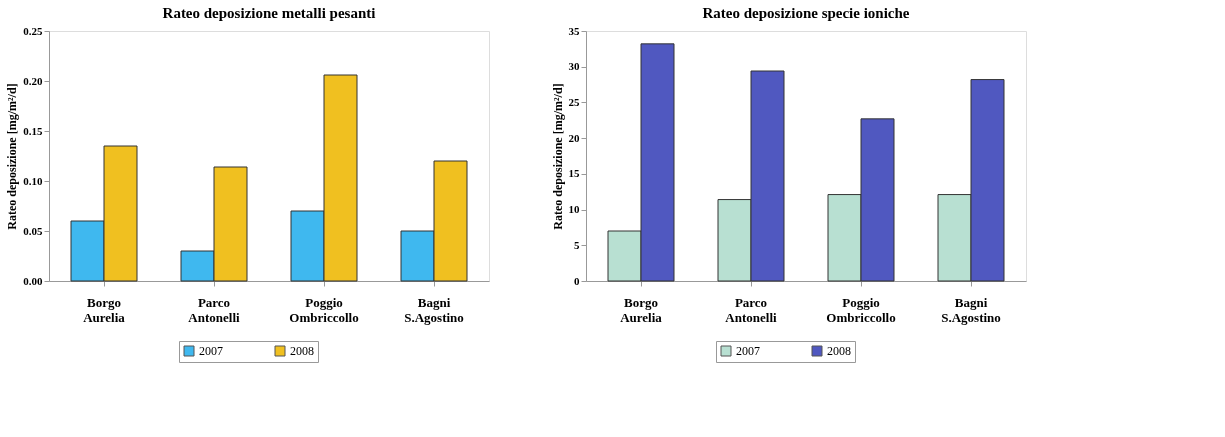 The image size is (1225, 437). What do you see at coordinates (33, 280) in the screenshot?
I see `y-tick-label: 0.00` at bounding box center [33, 280].